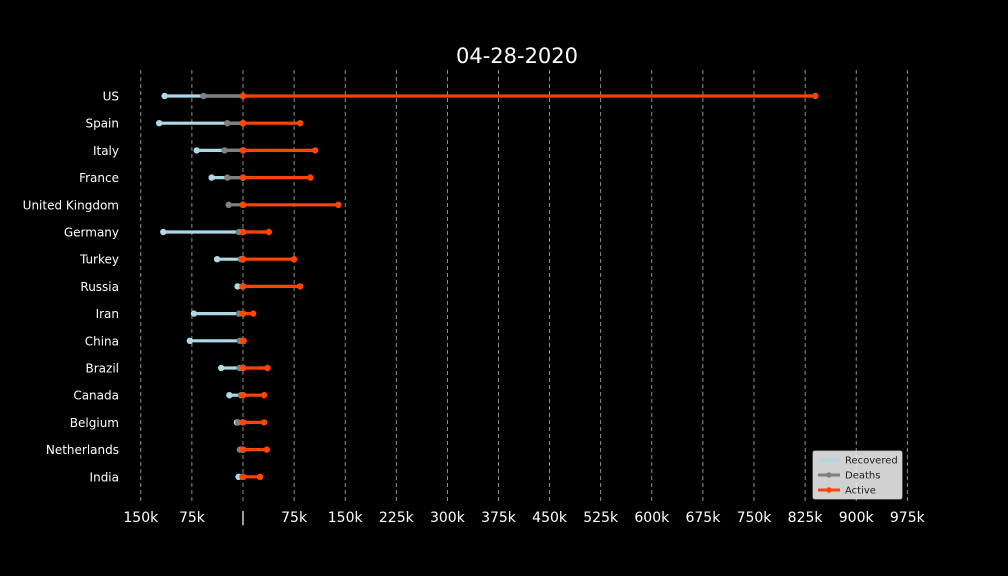 The image size is (1008, 576). I want to click on legend-label: Active, so click(860, 491).